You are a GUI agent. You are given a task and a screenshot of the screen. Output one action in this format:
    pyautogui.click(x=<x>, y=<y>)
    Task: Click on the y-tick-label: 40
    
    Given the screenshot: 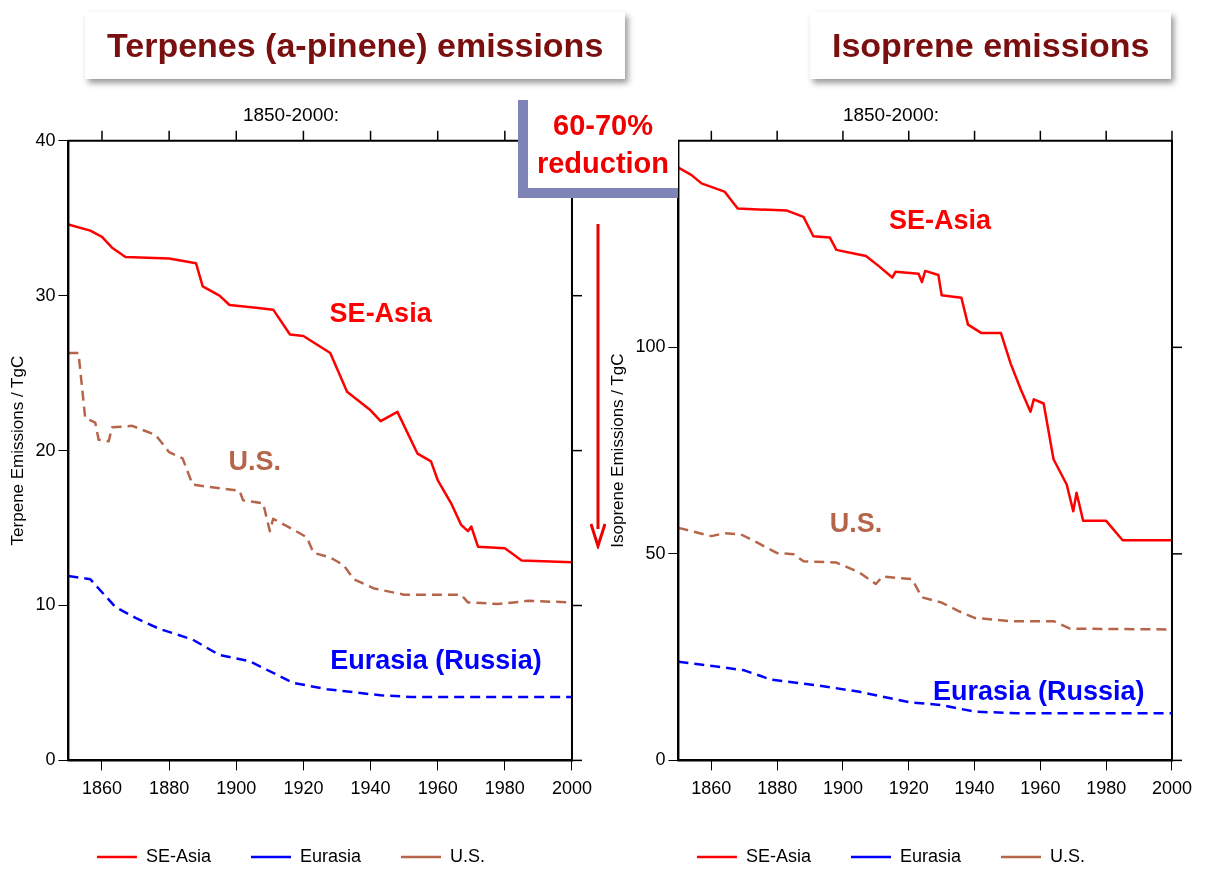 What is the action you would take?
    pyautogui.click(x=45, y=139)
    